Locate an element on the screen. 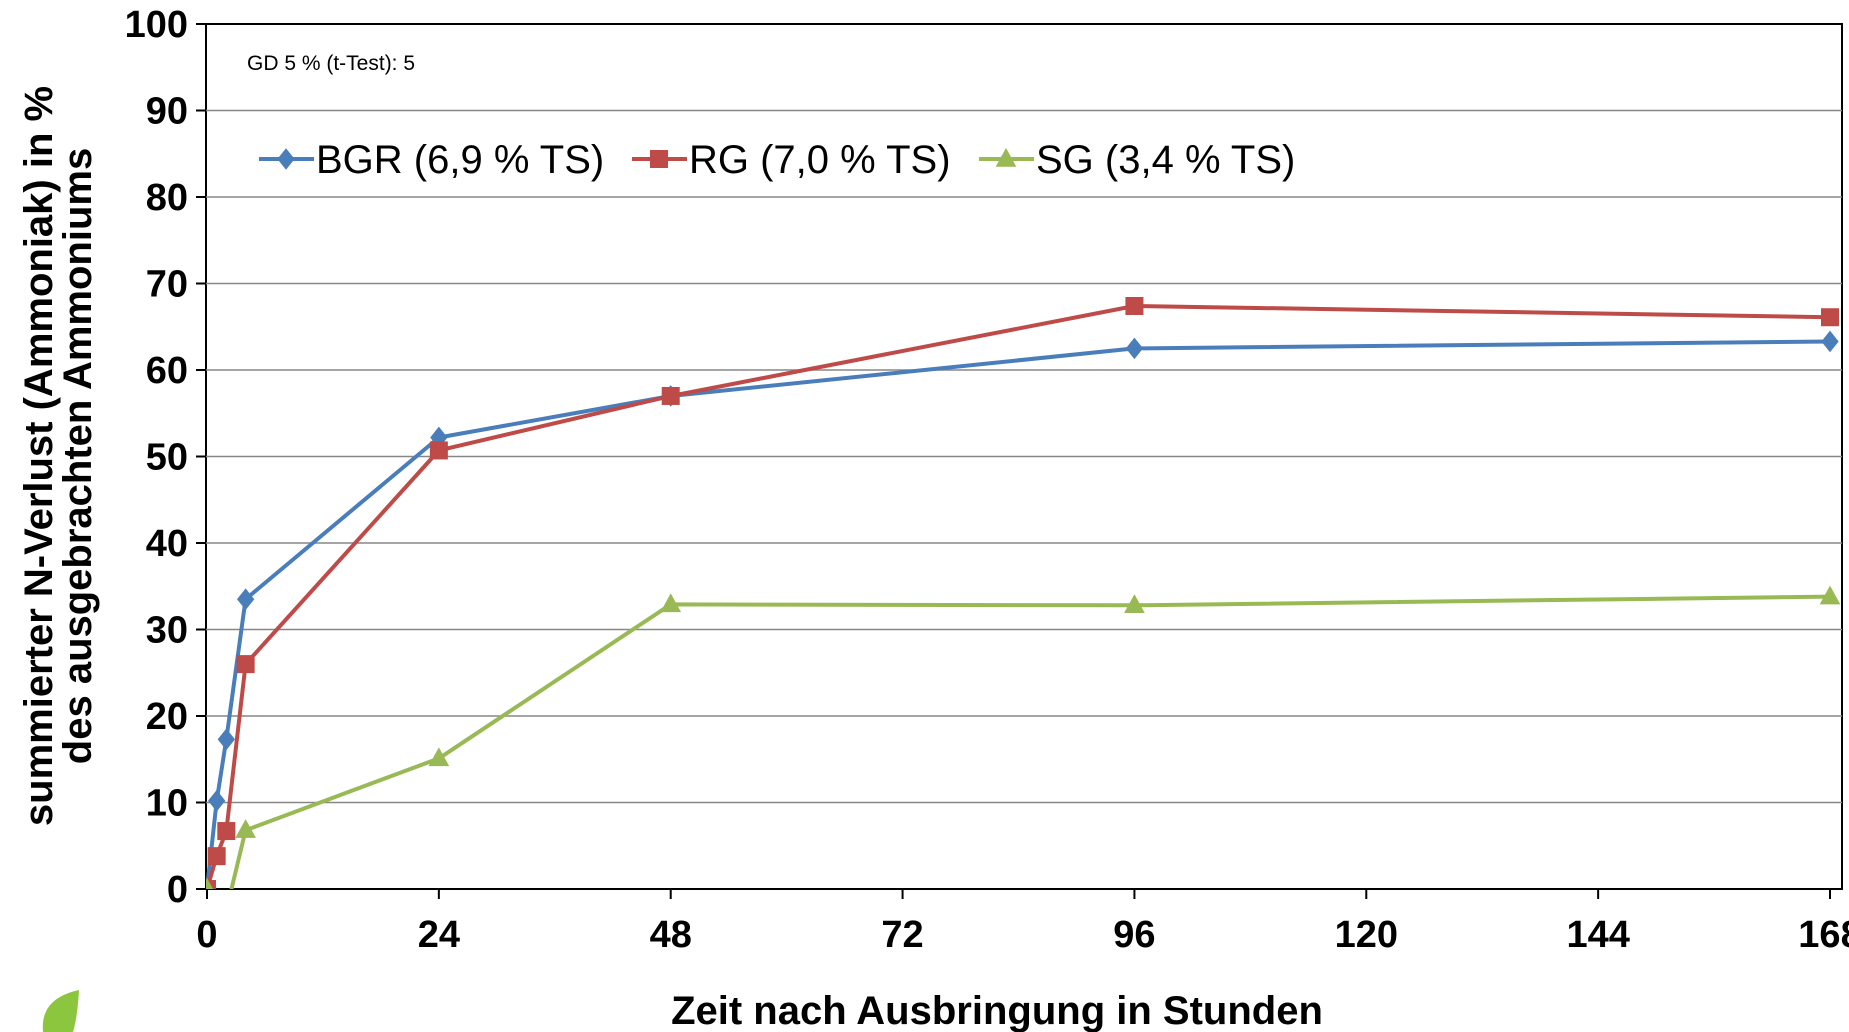  x-tick-label: 144 is located at coordinates (1597, 935).